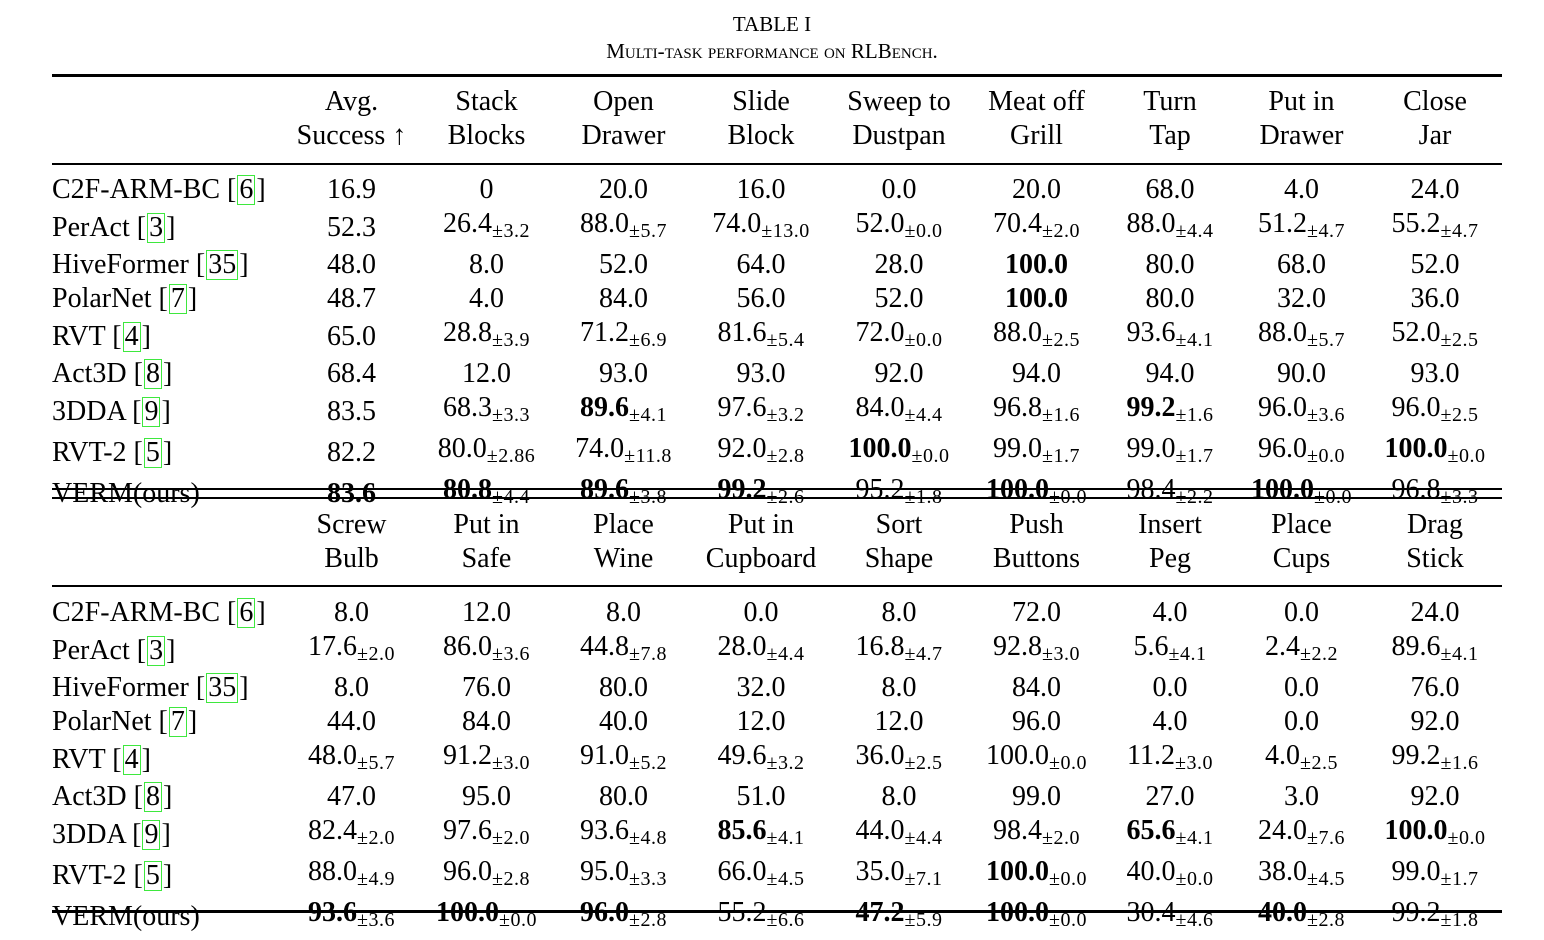 This screenshot has width=1544, height=940. What do you see at coordinates (777, 586) in the screenshot?
I see `spacer-row` at bounding box center [777, 586].